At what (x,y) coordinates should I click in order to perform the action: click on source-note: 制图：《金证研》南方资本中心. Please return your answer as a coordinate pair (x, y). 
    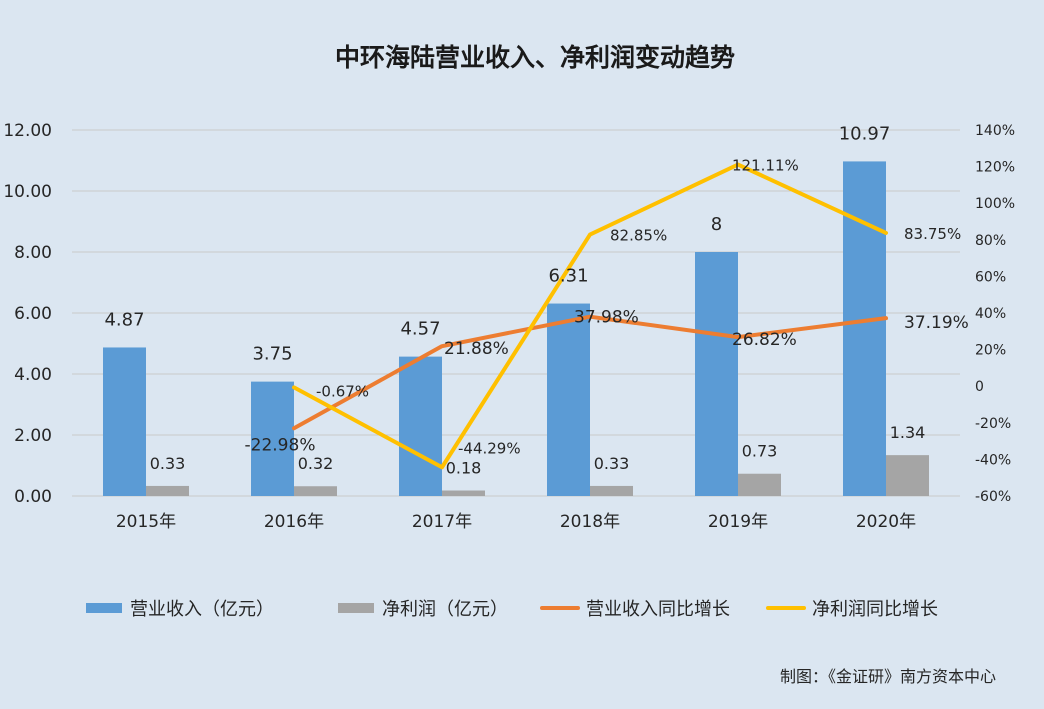
    Looking at the image, I should click on (888, 676).